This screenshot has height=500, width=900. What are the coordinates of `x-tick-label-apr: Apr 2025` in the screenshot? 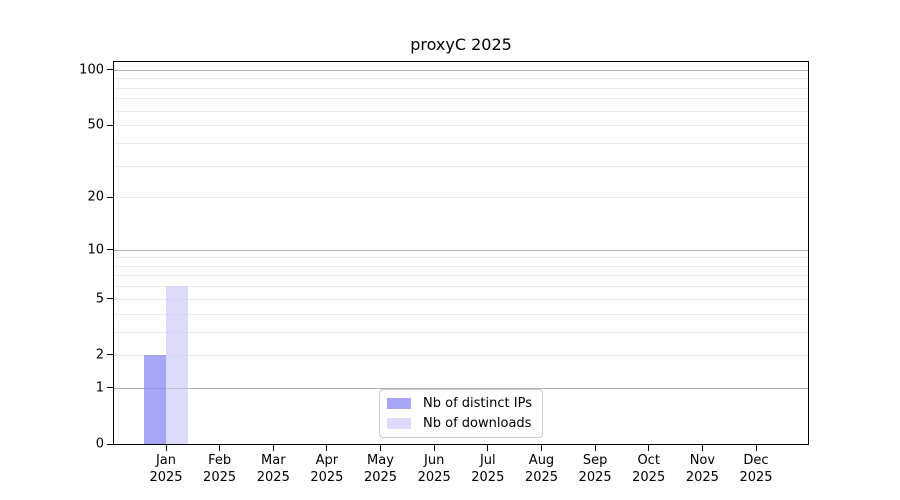 It's located at (327, 469).